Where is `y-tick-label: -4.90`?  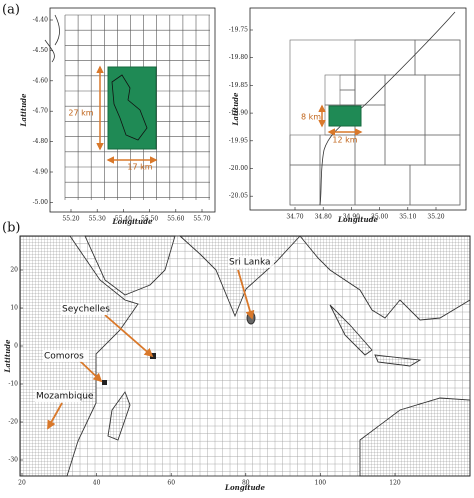
y-tick-label: -4.90 is located at coordinates (41, 172).